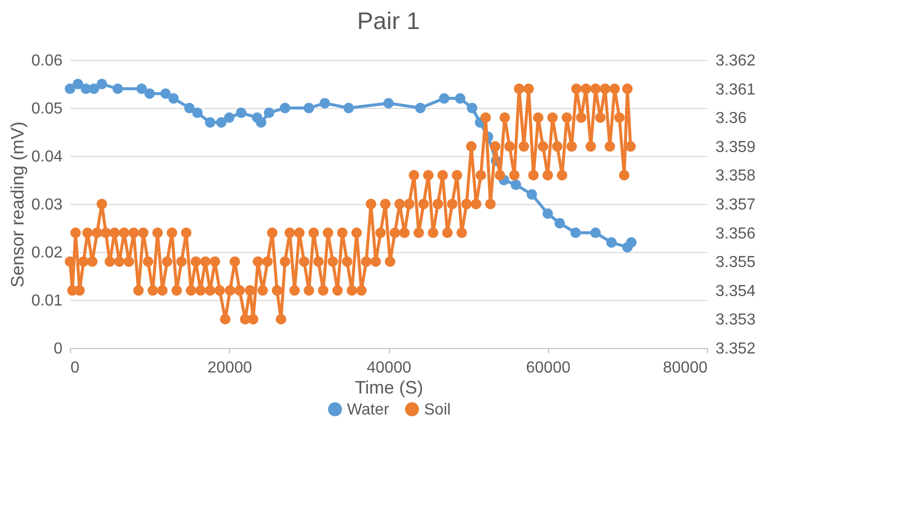 The height and width of the screenshot is (512, 910). Describe the element at coordinates (736, 263) in the screenshot. I see `y2-tick-label: 3.355` at that location.